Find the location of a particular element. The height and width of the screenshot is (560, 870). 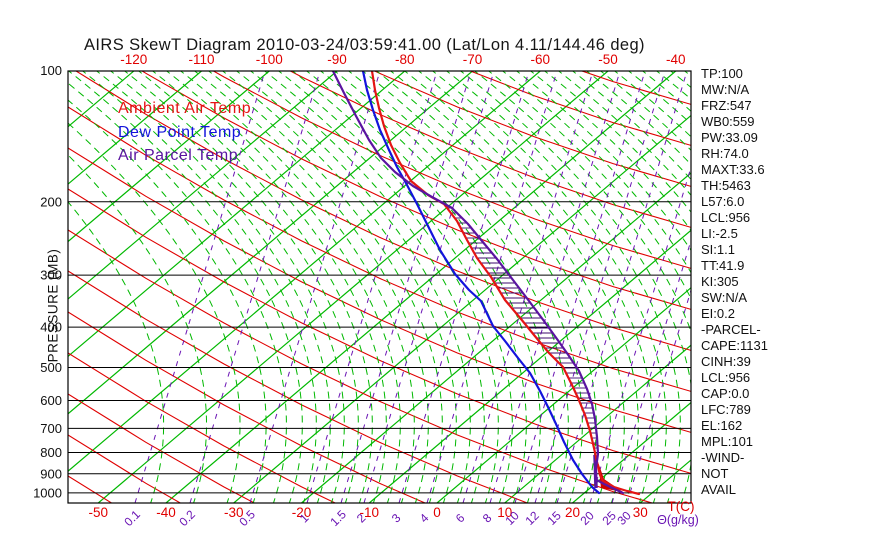

stat-line: EL:162 is located at coordinates (722, 425).